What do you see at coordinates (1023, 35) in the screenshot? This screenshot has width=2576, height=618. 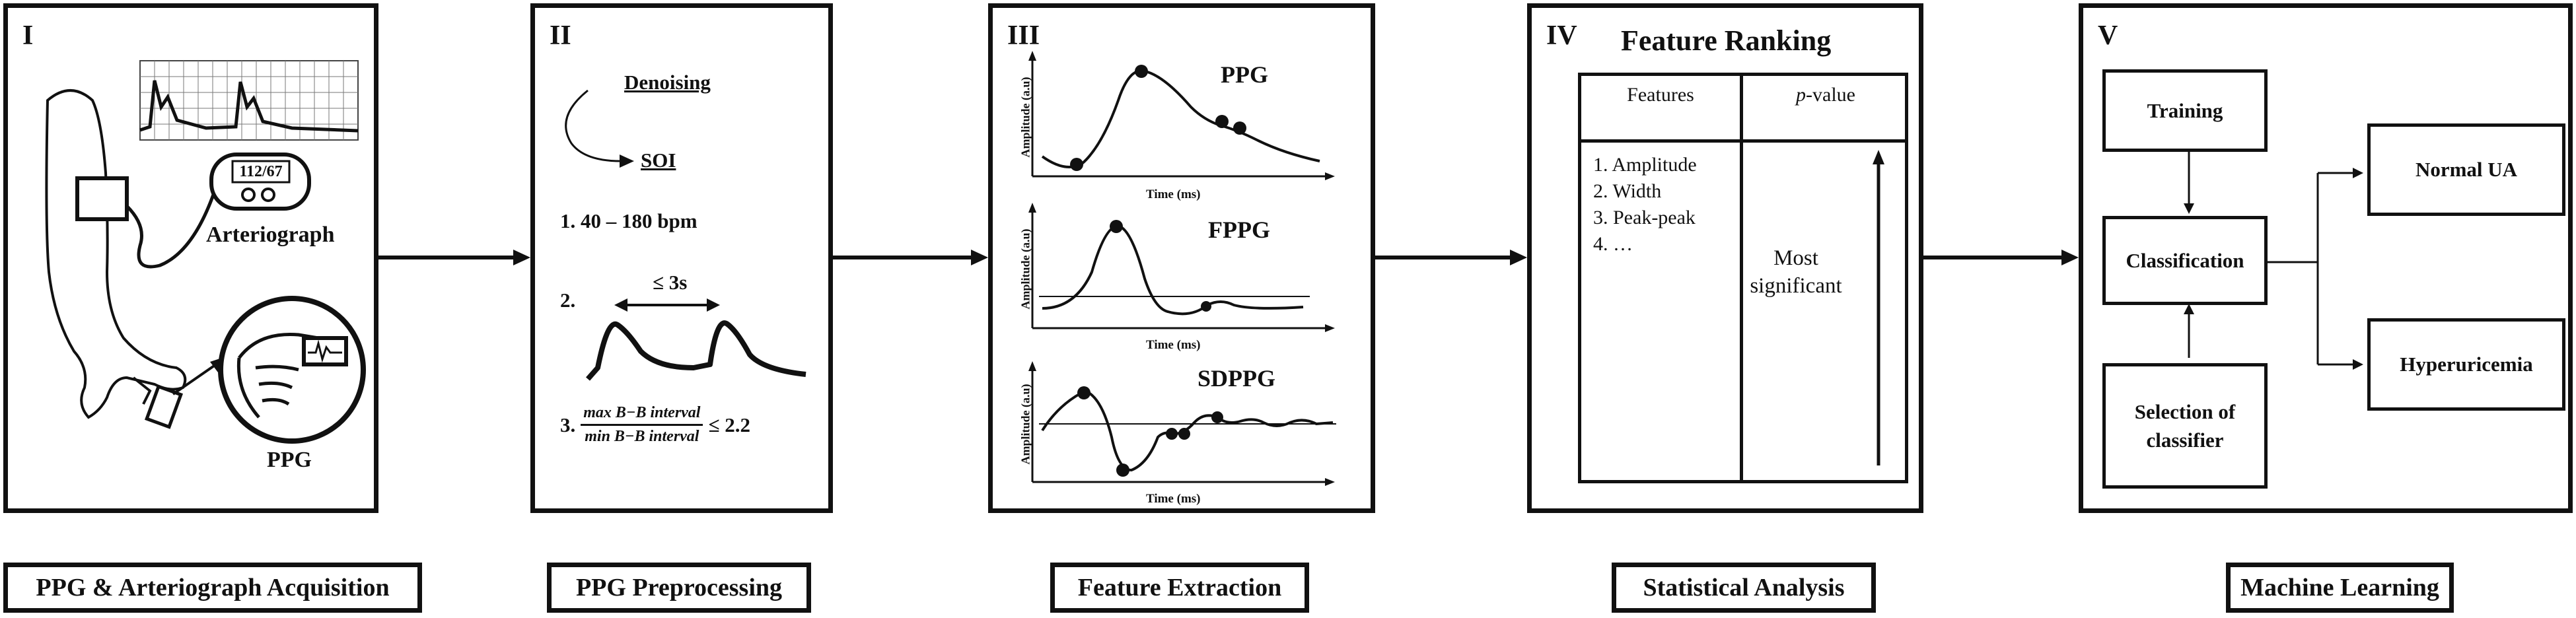 I see `panel-numeral: III` at bounding box center [1023, 35].